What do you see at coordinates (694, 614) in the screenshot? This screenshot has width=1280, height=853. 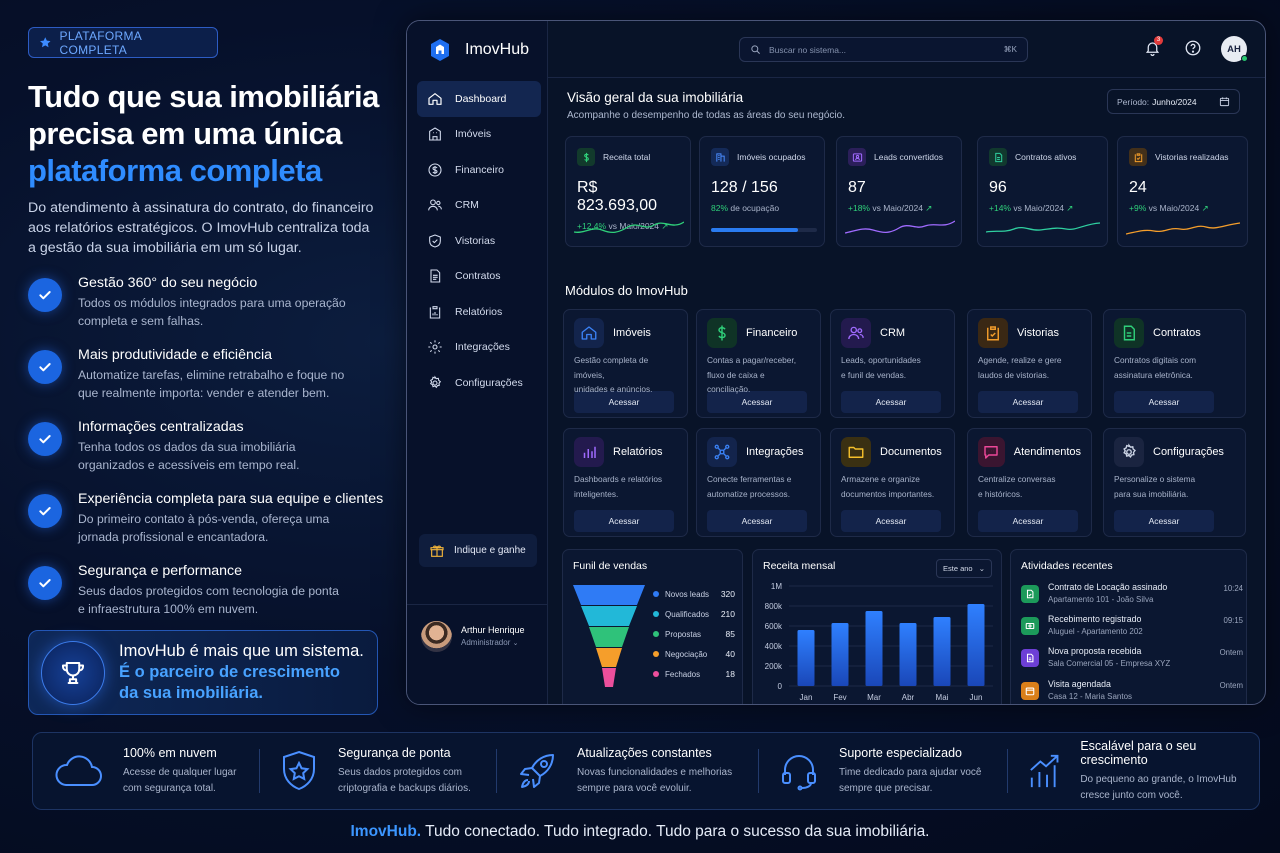 I see `funnel-legend-item: Qualificados 210` at bounding box center [694, 614].